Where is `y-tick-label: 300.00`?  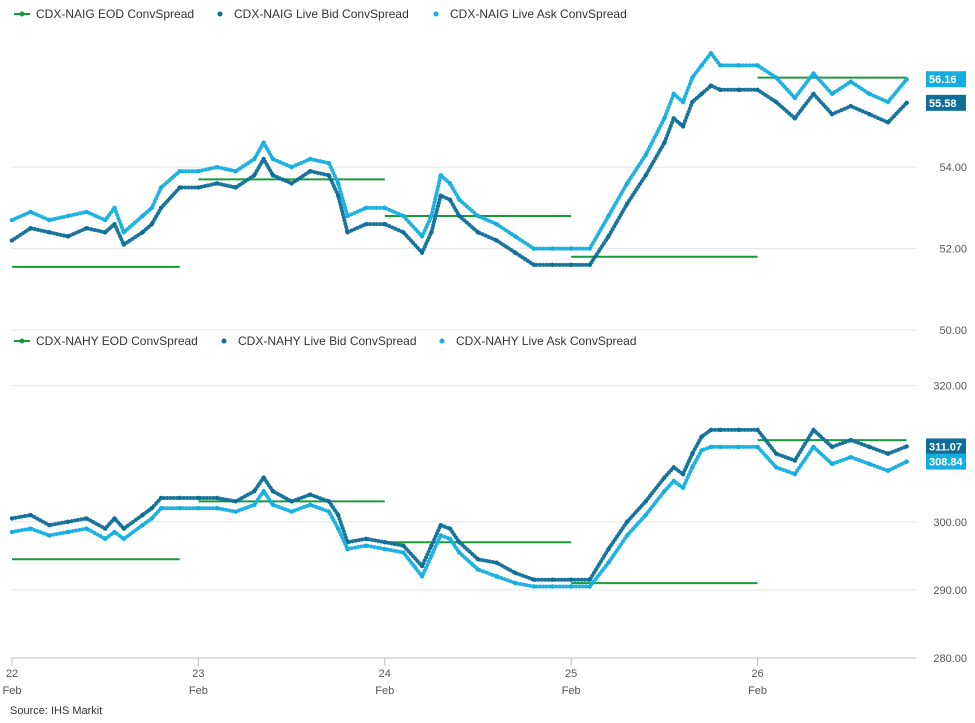
y-tick-label: 300.00 is located at coordinates (950, 523).